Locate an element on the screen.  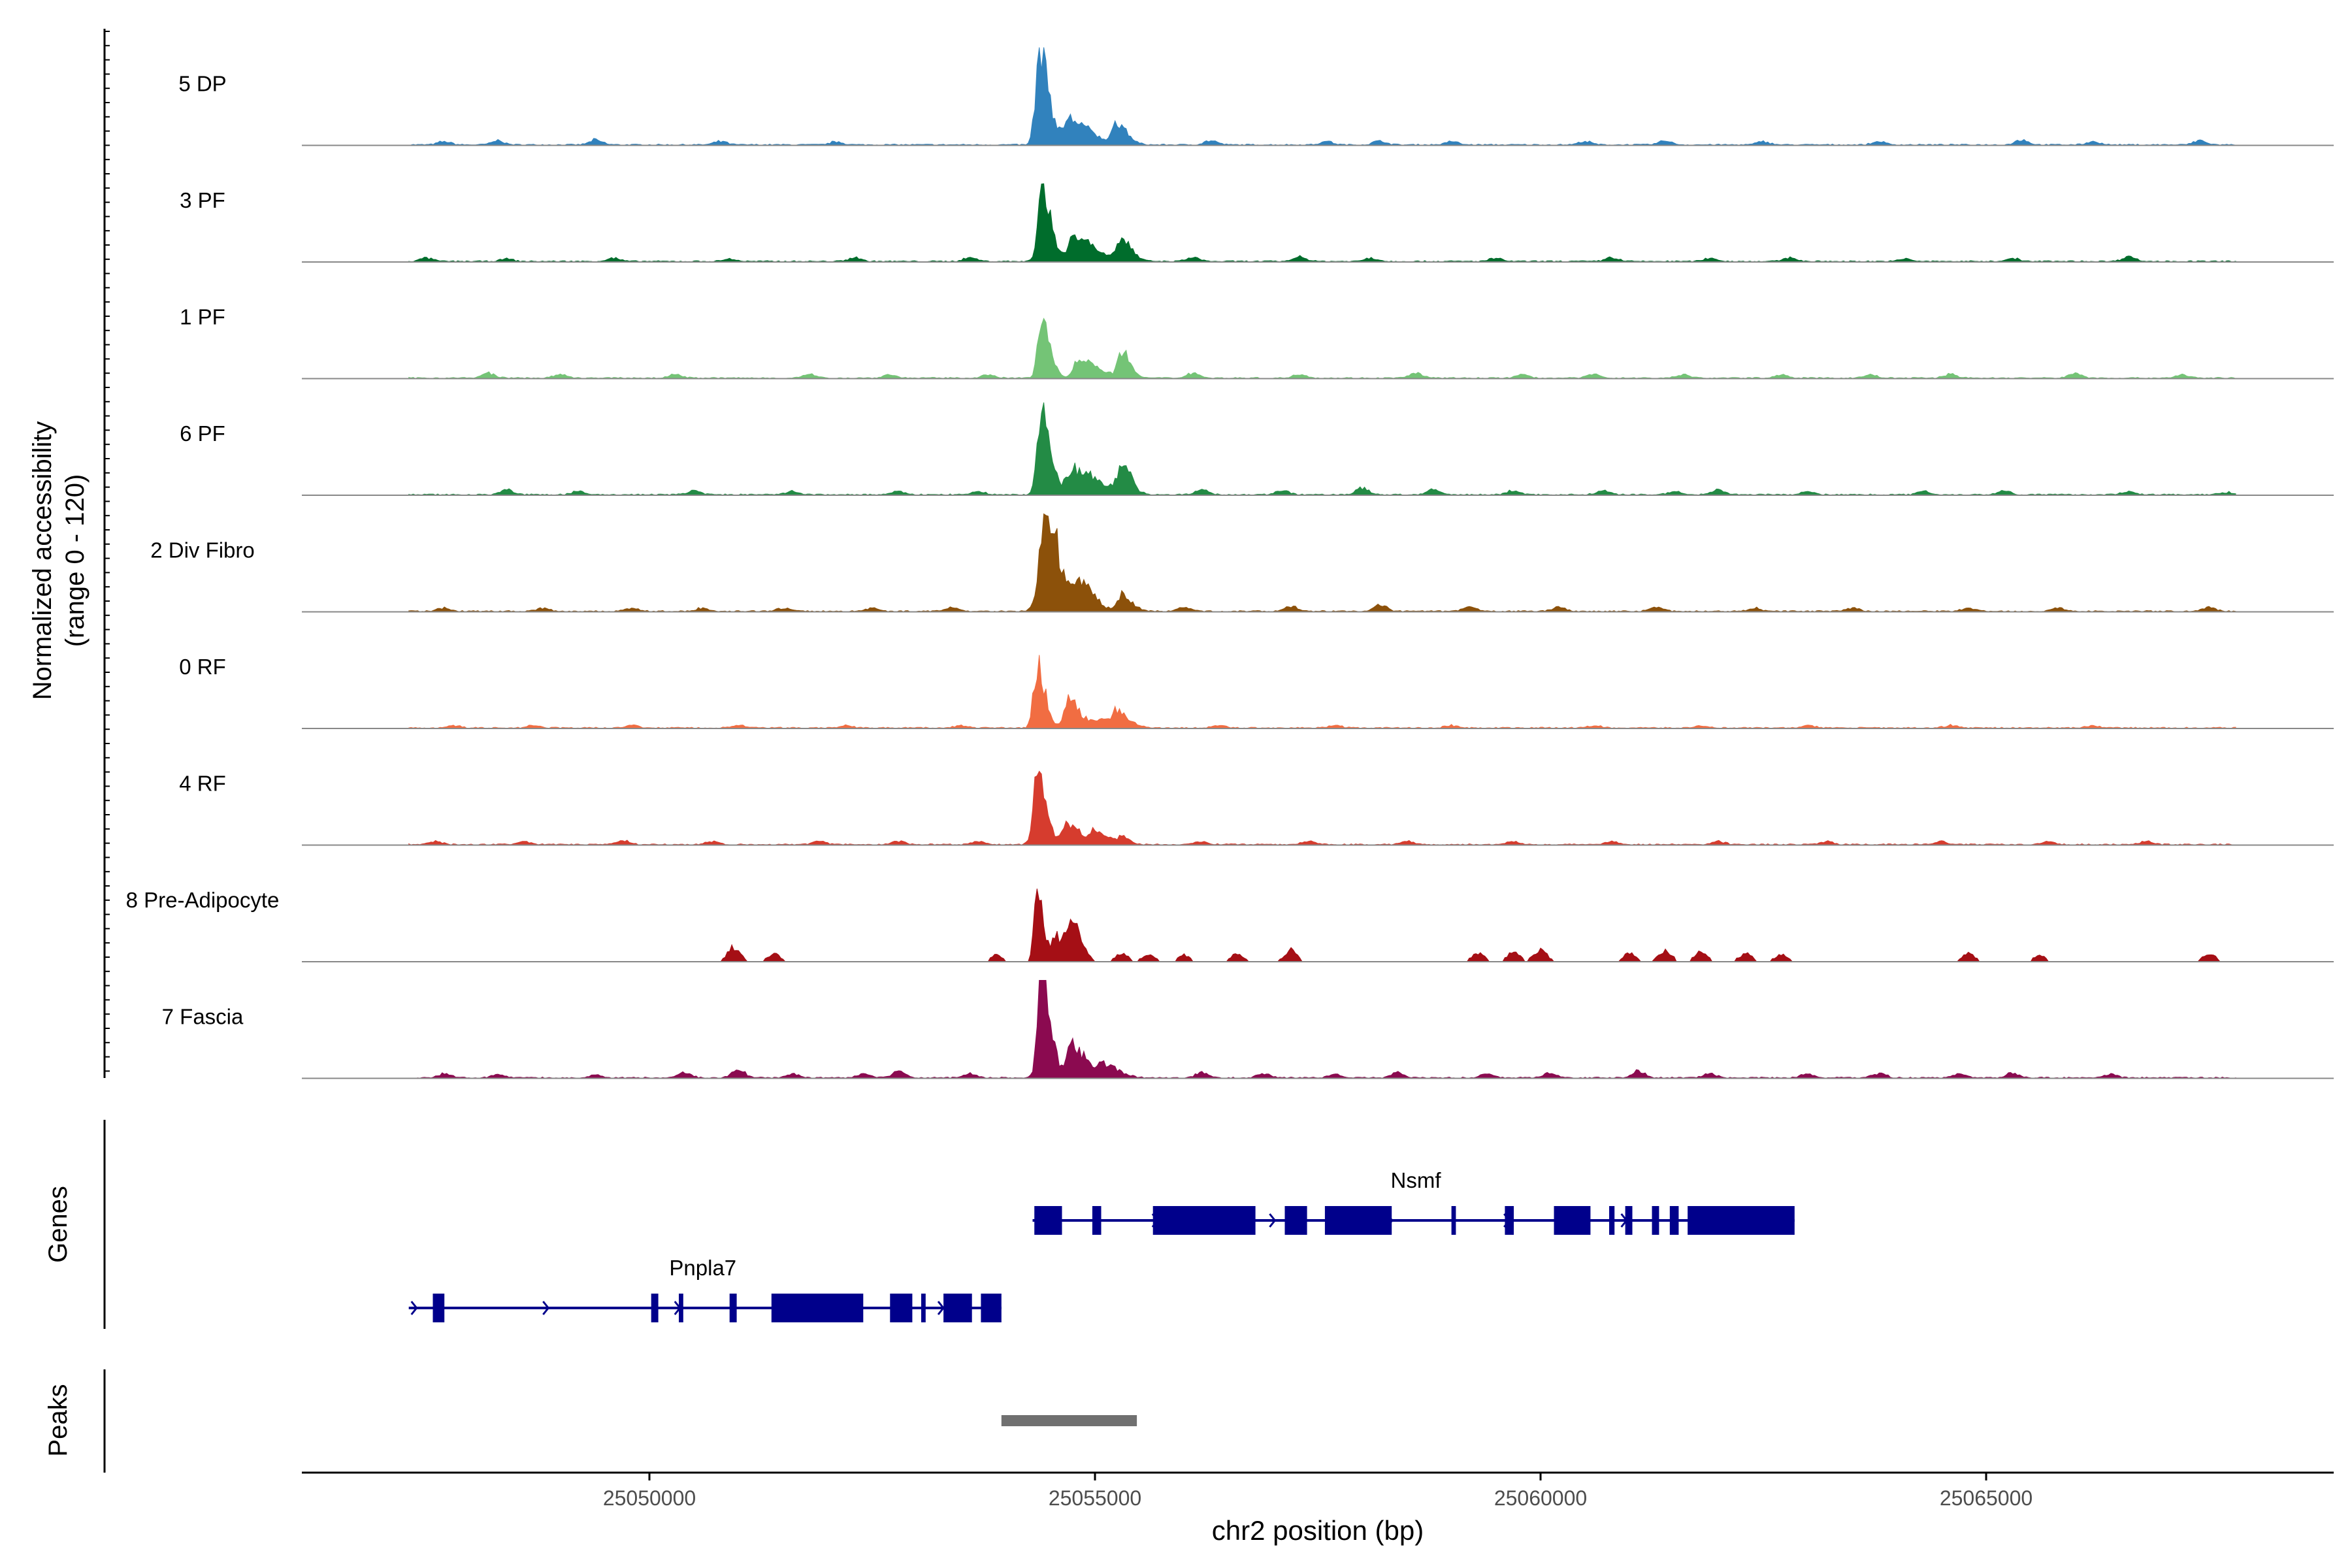
track-label: 3 PF is located at coordinates (202, 200).